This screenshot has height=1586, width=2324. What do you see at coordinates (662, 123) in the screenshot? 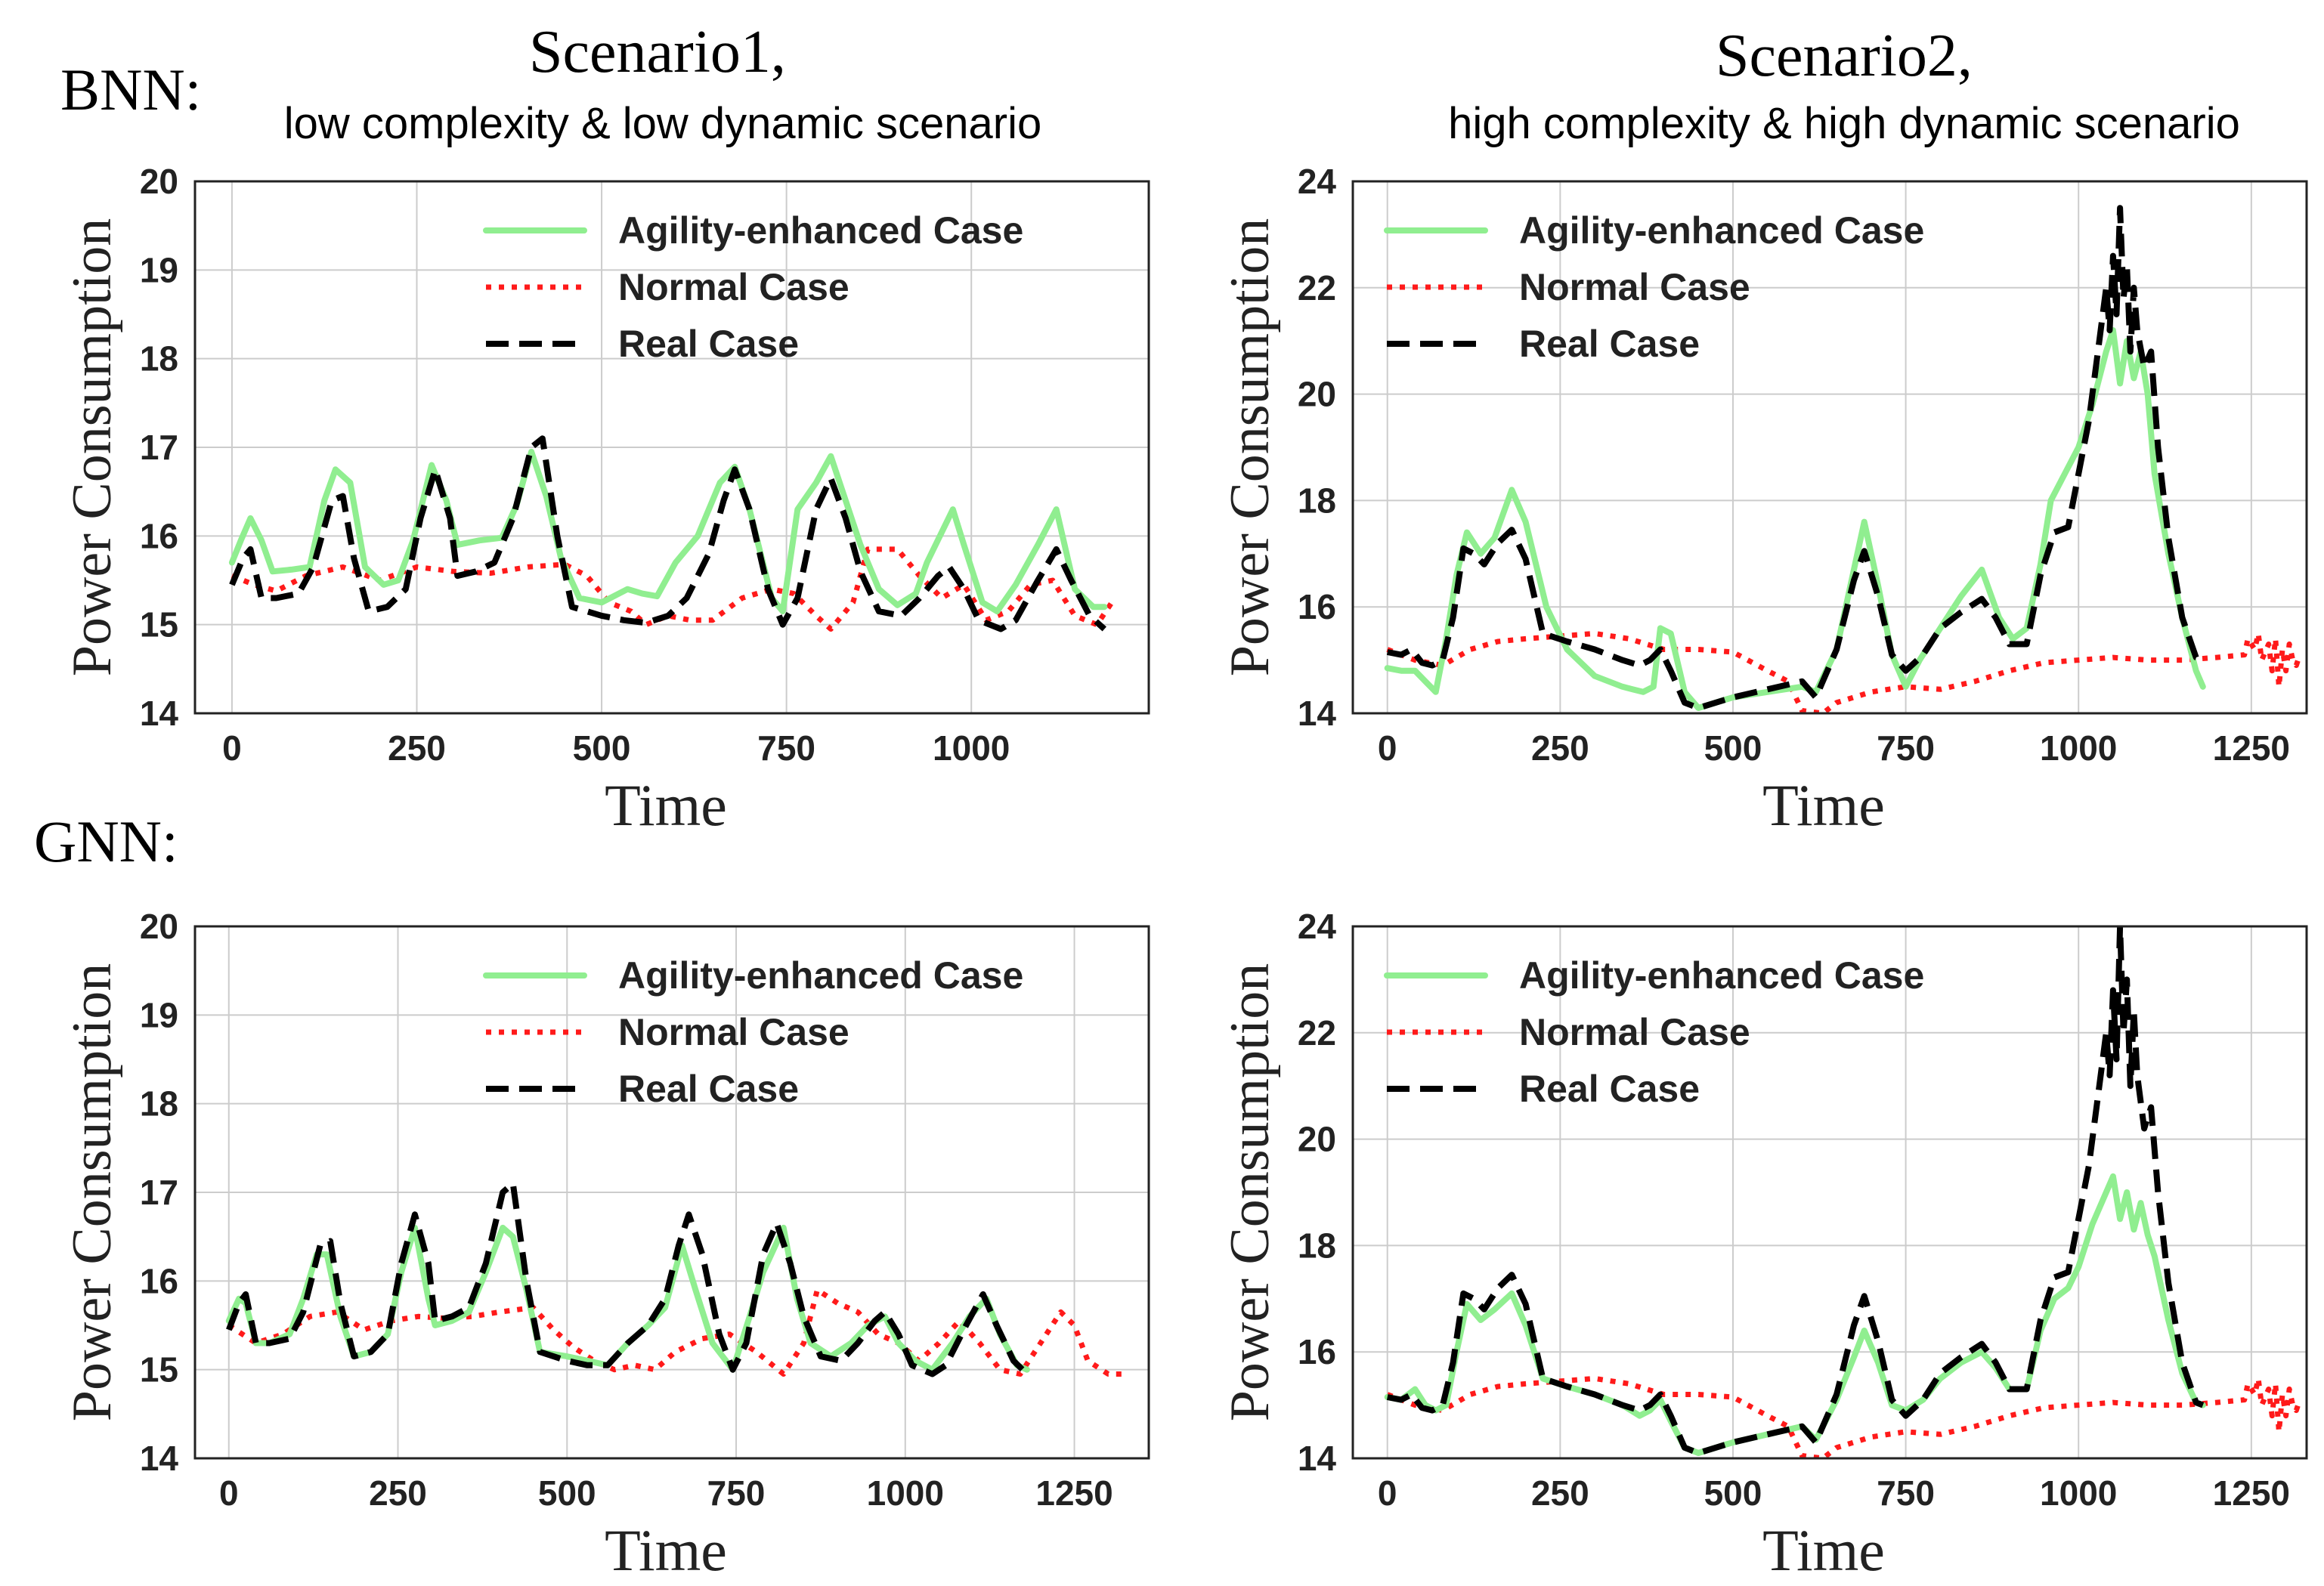
I see `column-subtitle-1: low complexity & low dynamic scenario` at bounding box center [662, 123].